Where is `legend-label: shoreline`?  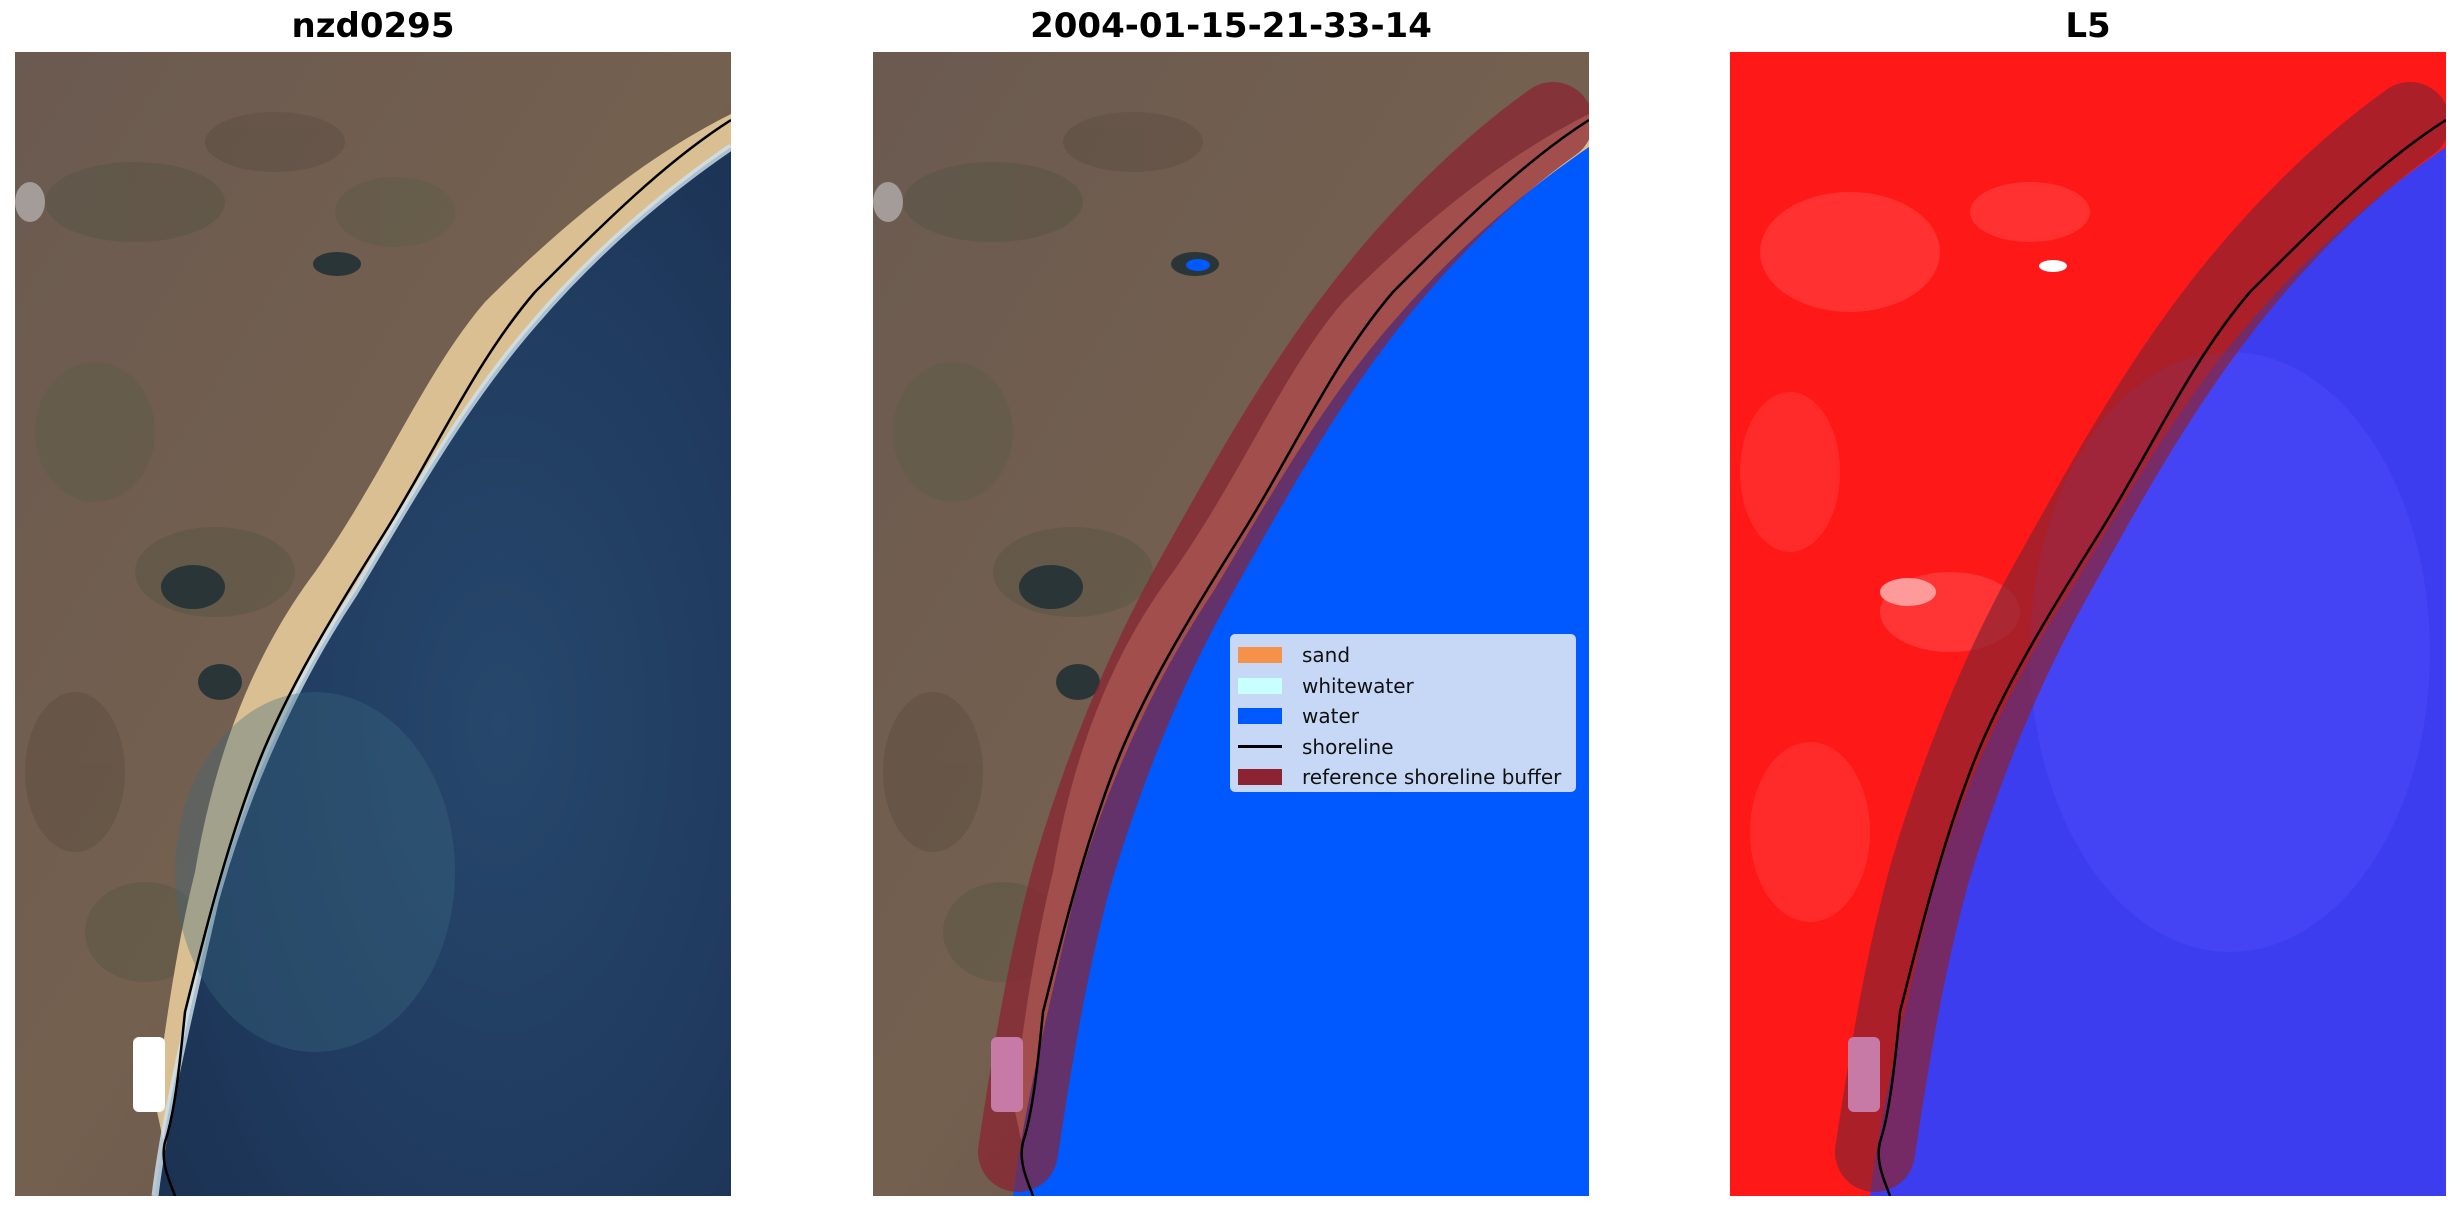
legend-label: shoreline is located at coordinates (1348, 746).